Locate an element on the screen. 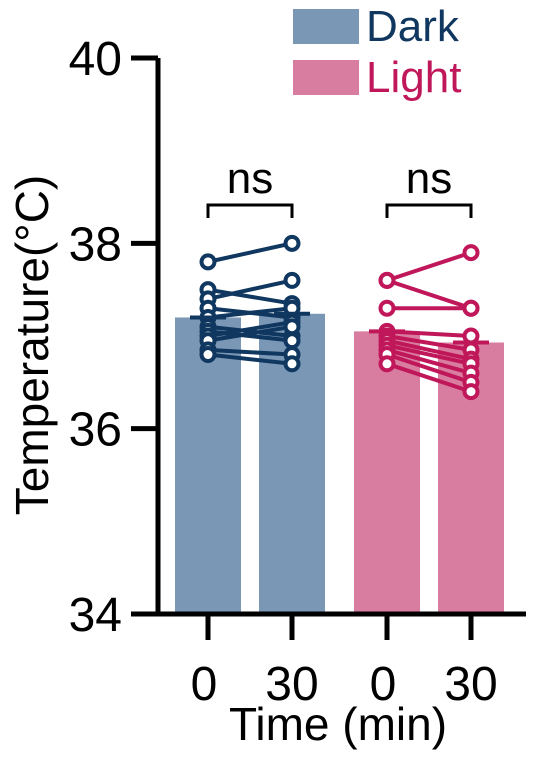 This screenshot has width=558, height=774. subject-lines is located at coordinates (339, 317).